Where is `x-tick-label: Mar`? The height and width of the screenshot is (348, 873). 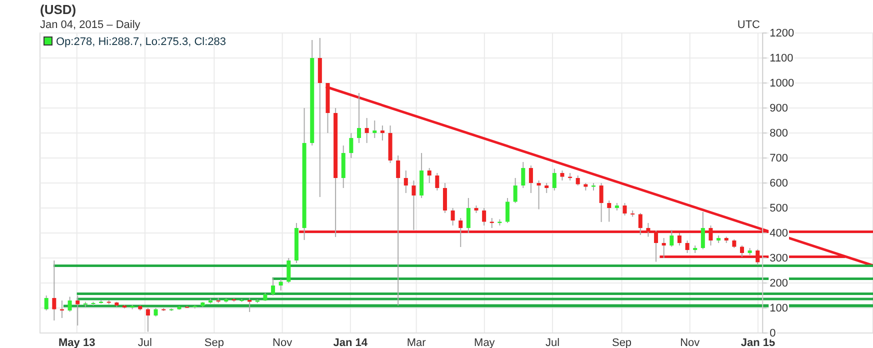 x-tick-label: Mar is located at coordinates (416, 342).